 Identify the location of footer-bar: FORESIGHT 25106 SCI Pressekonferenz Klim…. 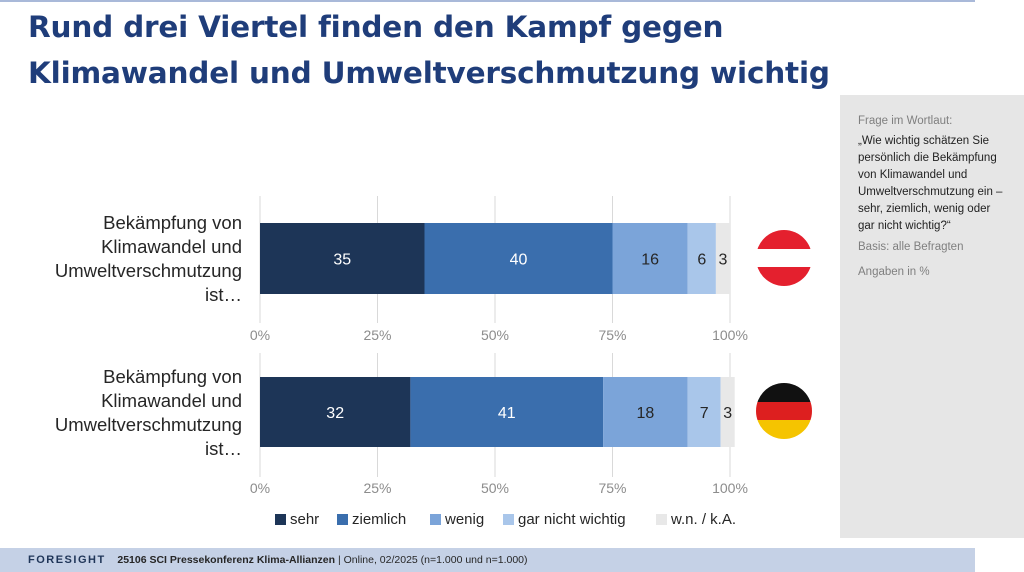
(487, 560).